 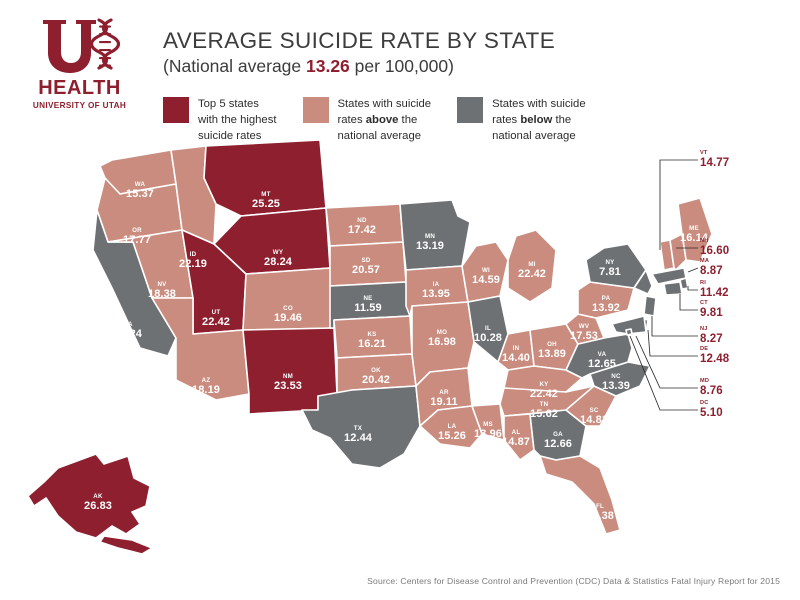 What do you see at coordinates (688, 302) in the screenshot?
I see `callout-leader-ct` at bounding box center [688, 302].